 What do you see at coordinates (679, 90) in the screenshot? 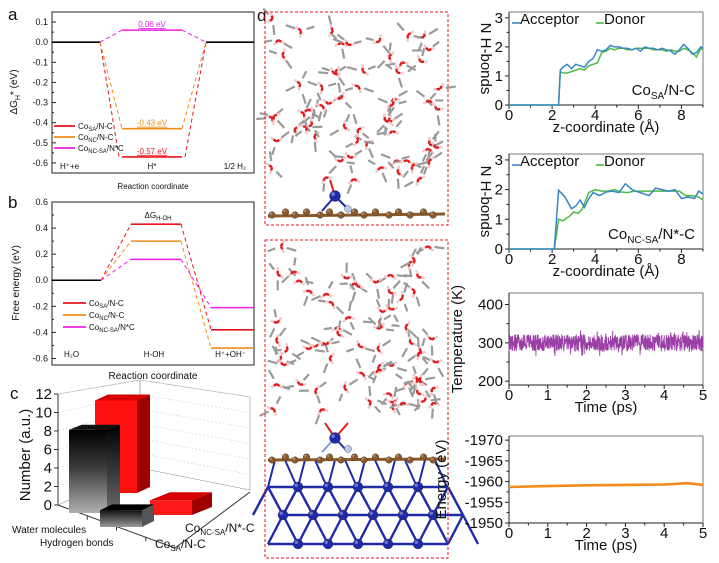
I see `annotation-tail: /N-C` at bounding box center [679, 90].